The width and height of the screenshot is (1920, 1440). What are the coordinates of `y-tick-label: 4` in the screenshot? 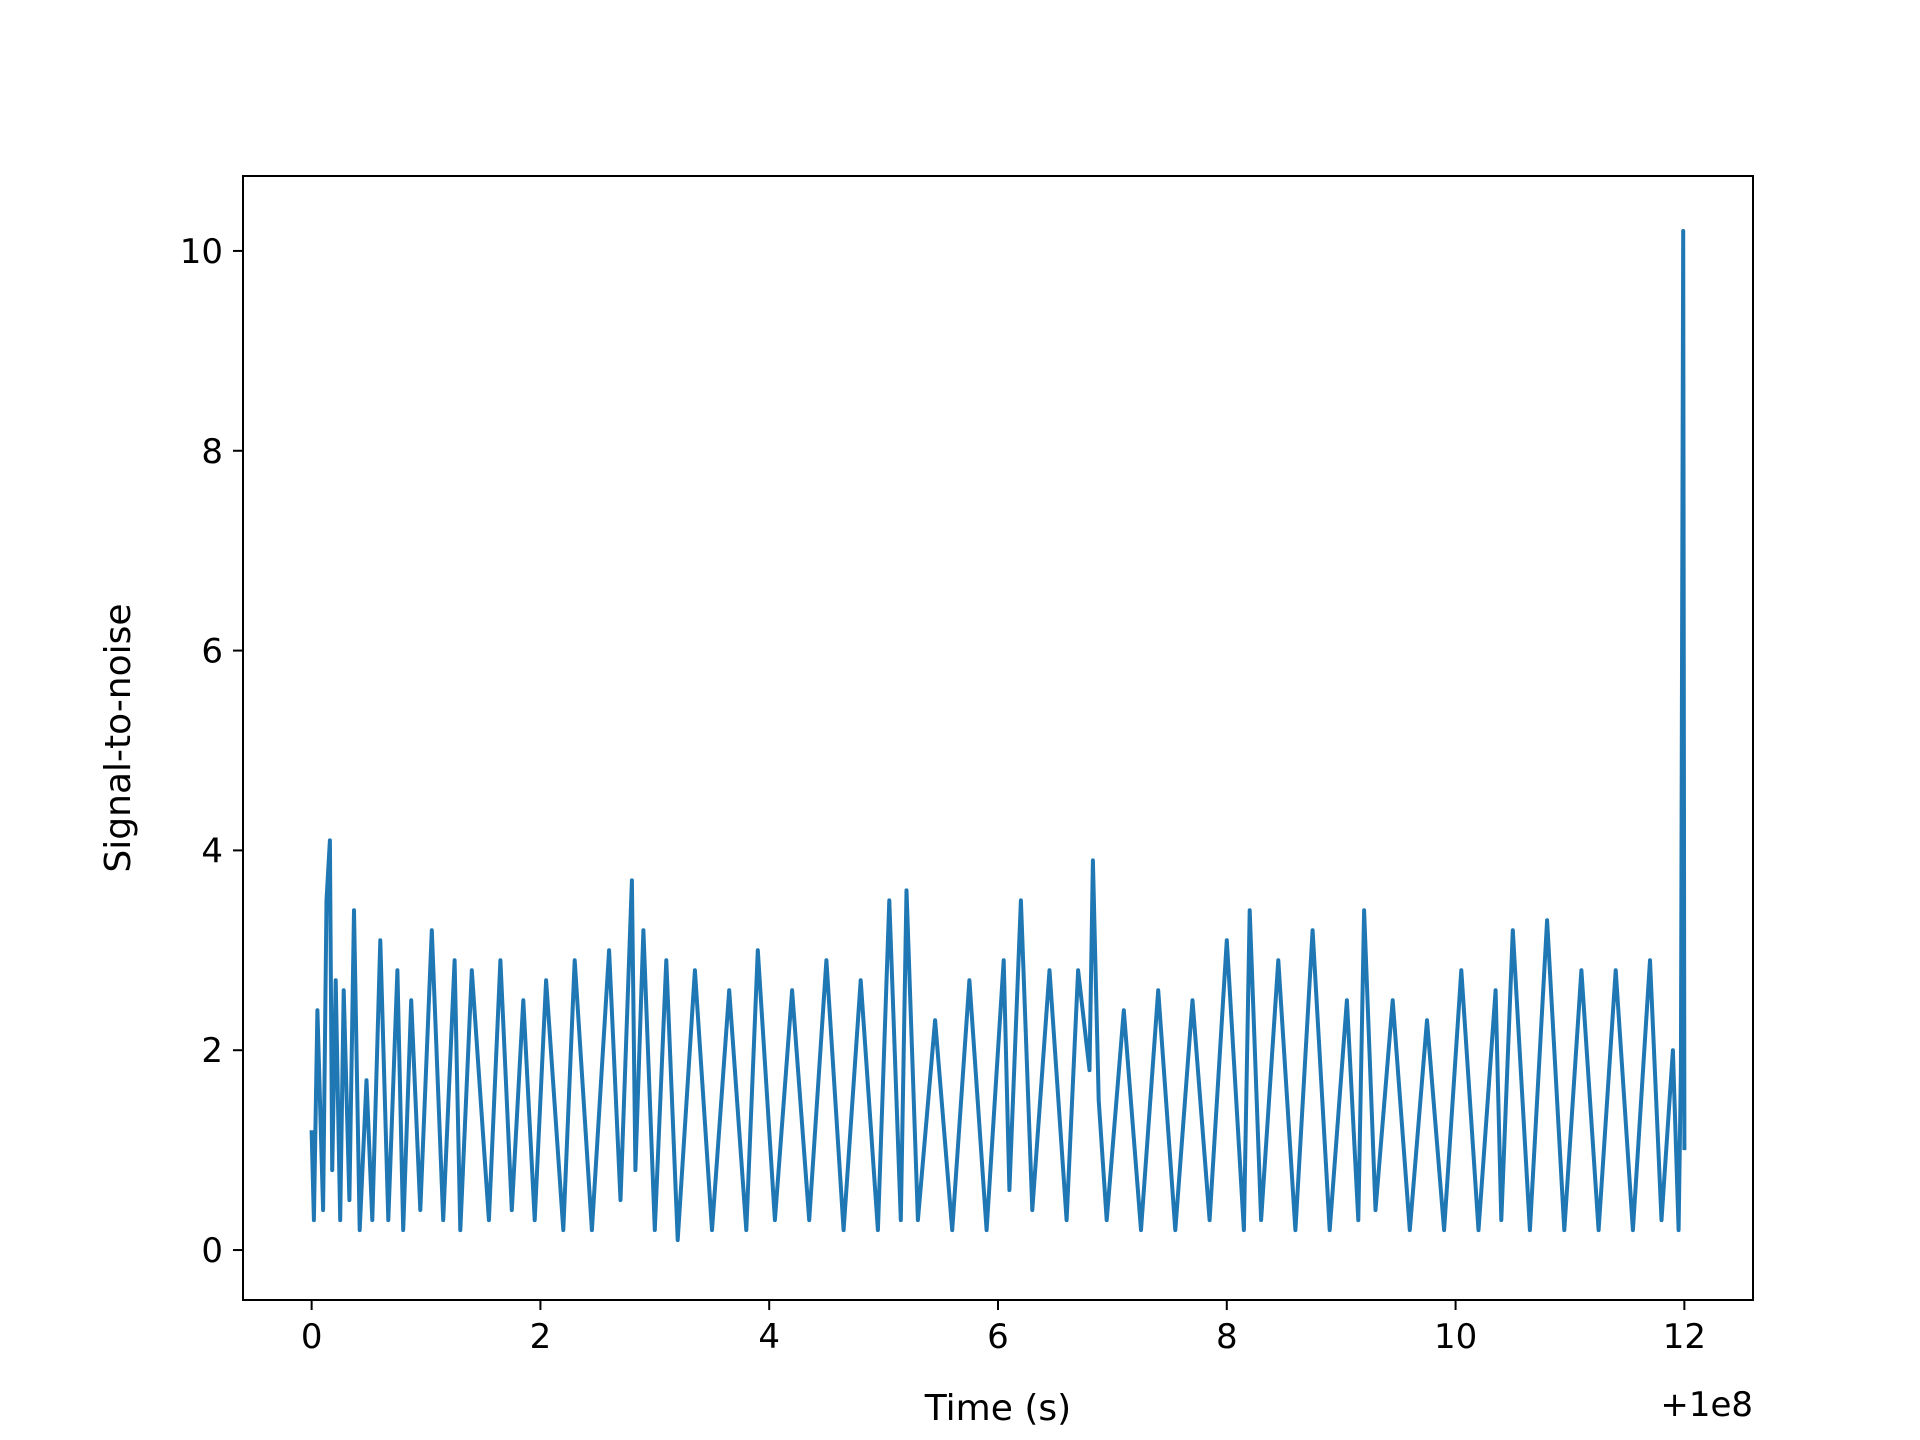 It's located at (212, 851).